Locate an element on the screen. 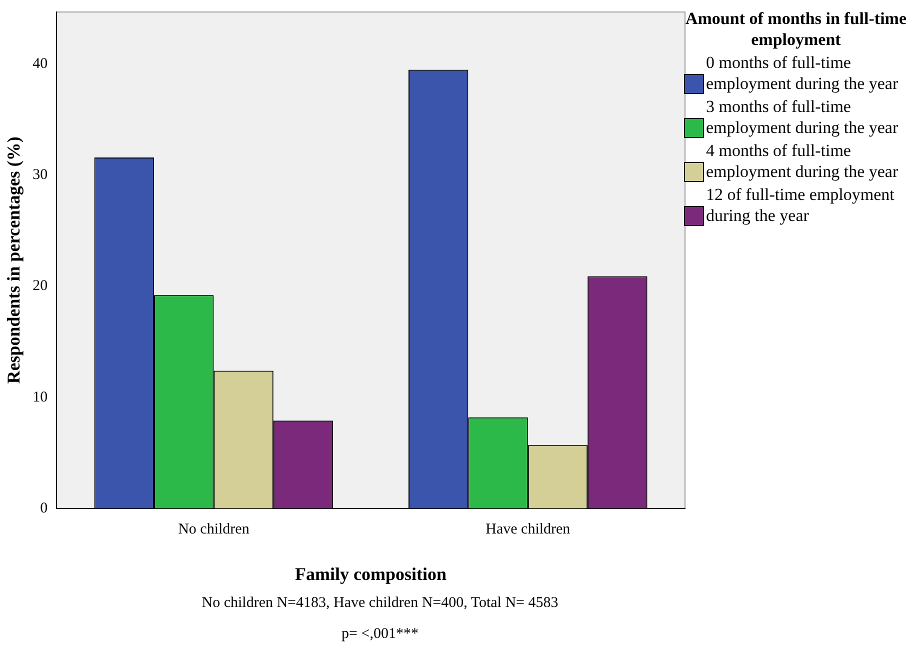 The image size is (910, 657). y-tick-label: 20 is located at coordinates (40, 286).